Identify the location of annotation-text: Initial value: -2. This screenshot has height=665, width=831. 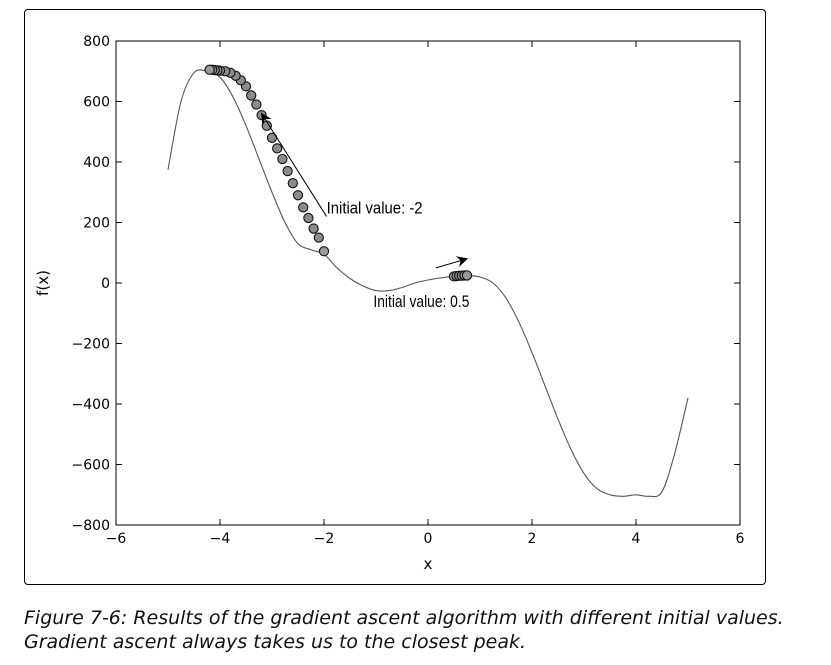
(375, 207).